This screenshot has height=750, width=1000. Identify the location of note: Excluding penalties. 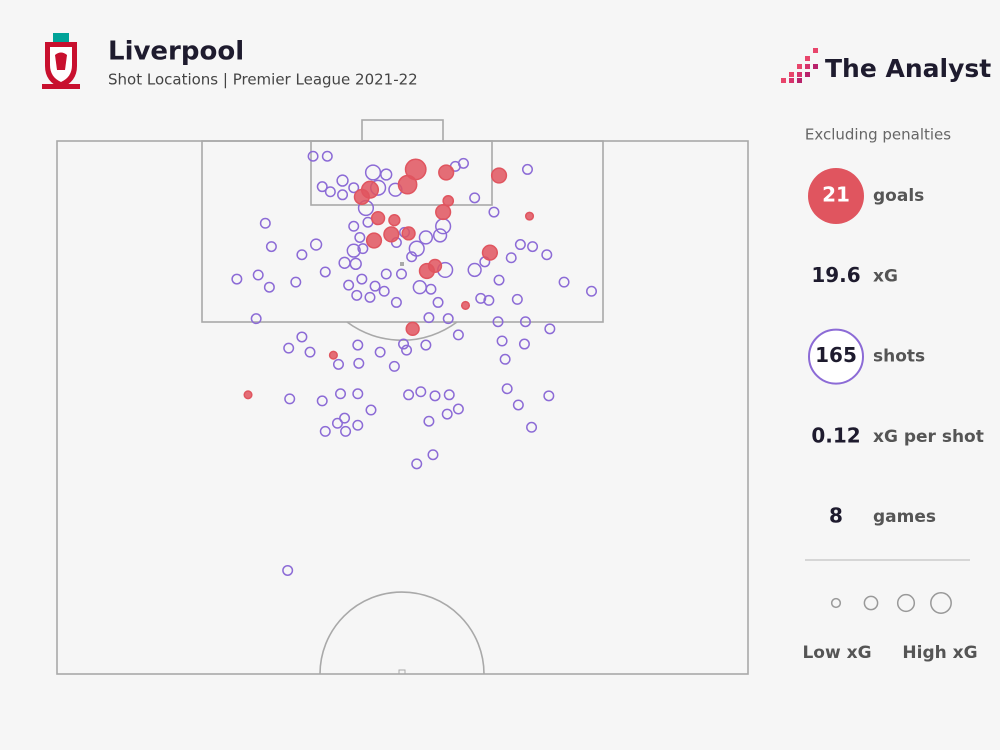
(878, 135).